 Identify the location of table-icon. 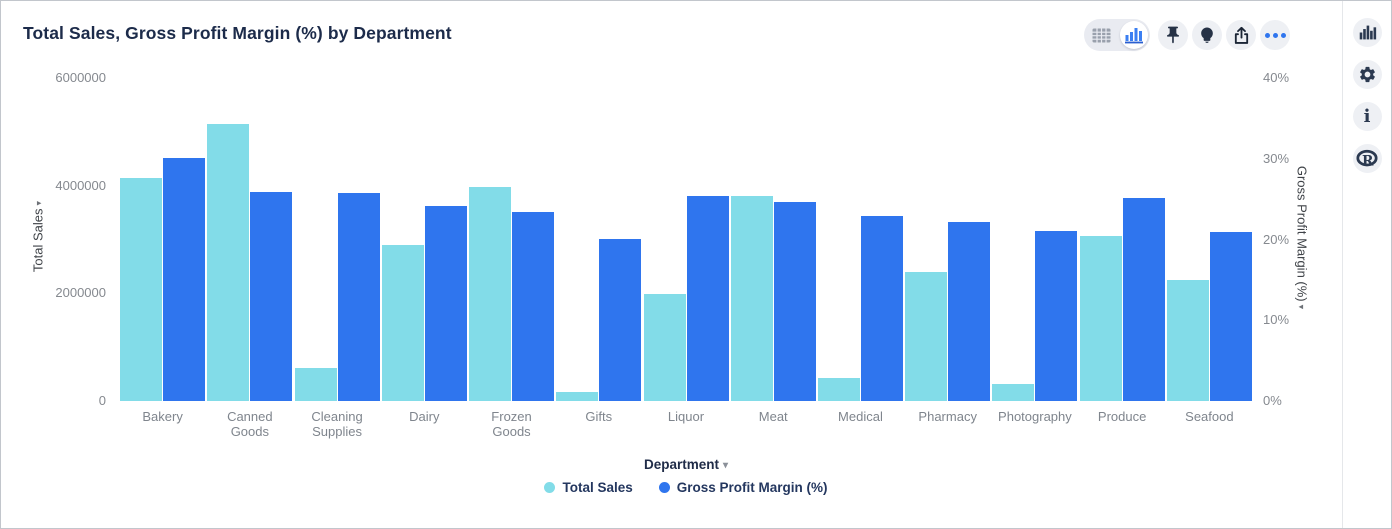
(1101, 35).